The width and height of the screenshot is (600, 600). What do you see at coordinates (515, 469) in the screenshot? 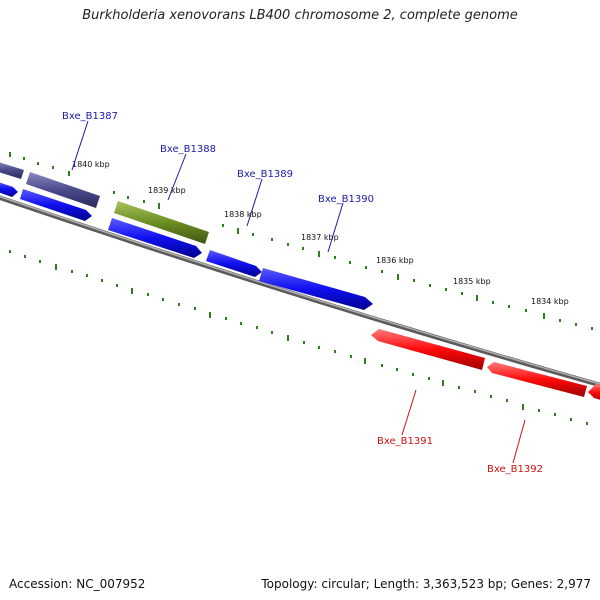
I see `gene-label-bxe-b1392: Bxe_B1392` at bounding box center [515, 469].